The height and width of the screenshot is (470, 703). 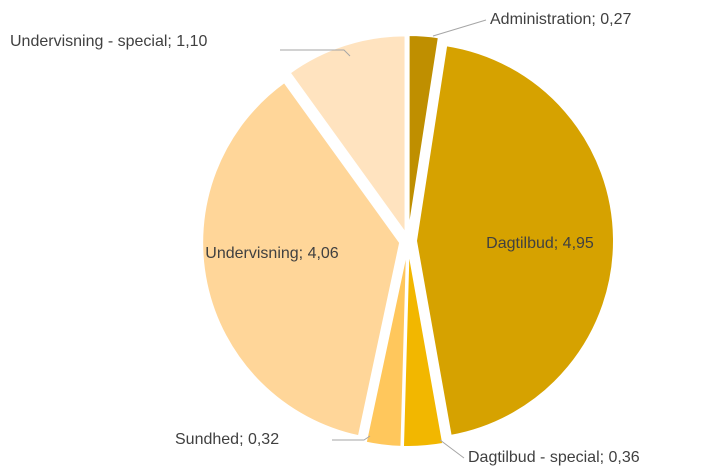 I want to click on category-name: Administration, so click(x=540, y=19).